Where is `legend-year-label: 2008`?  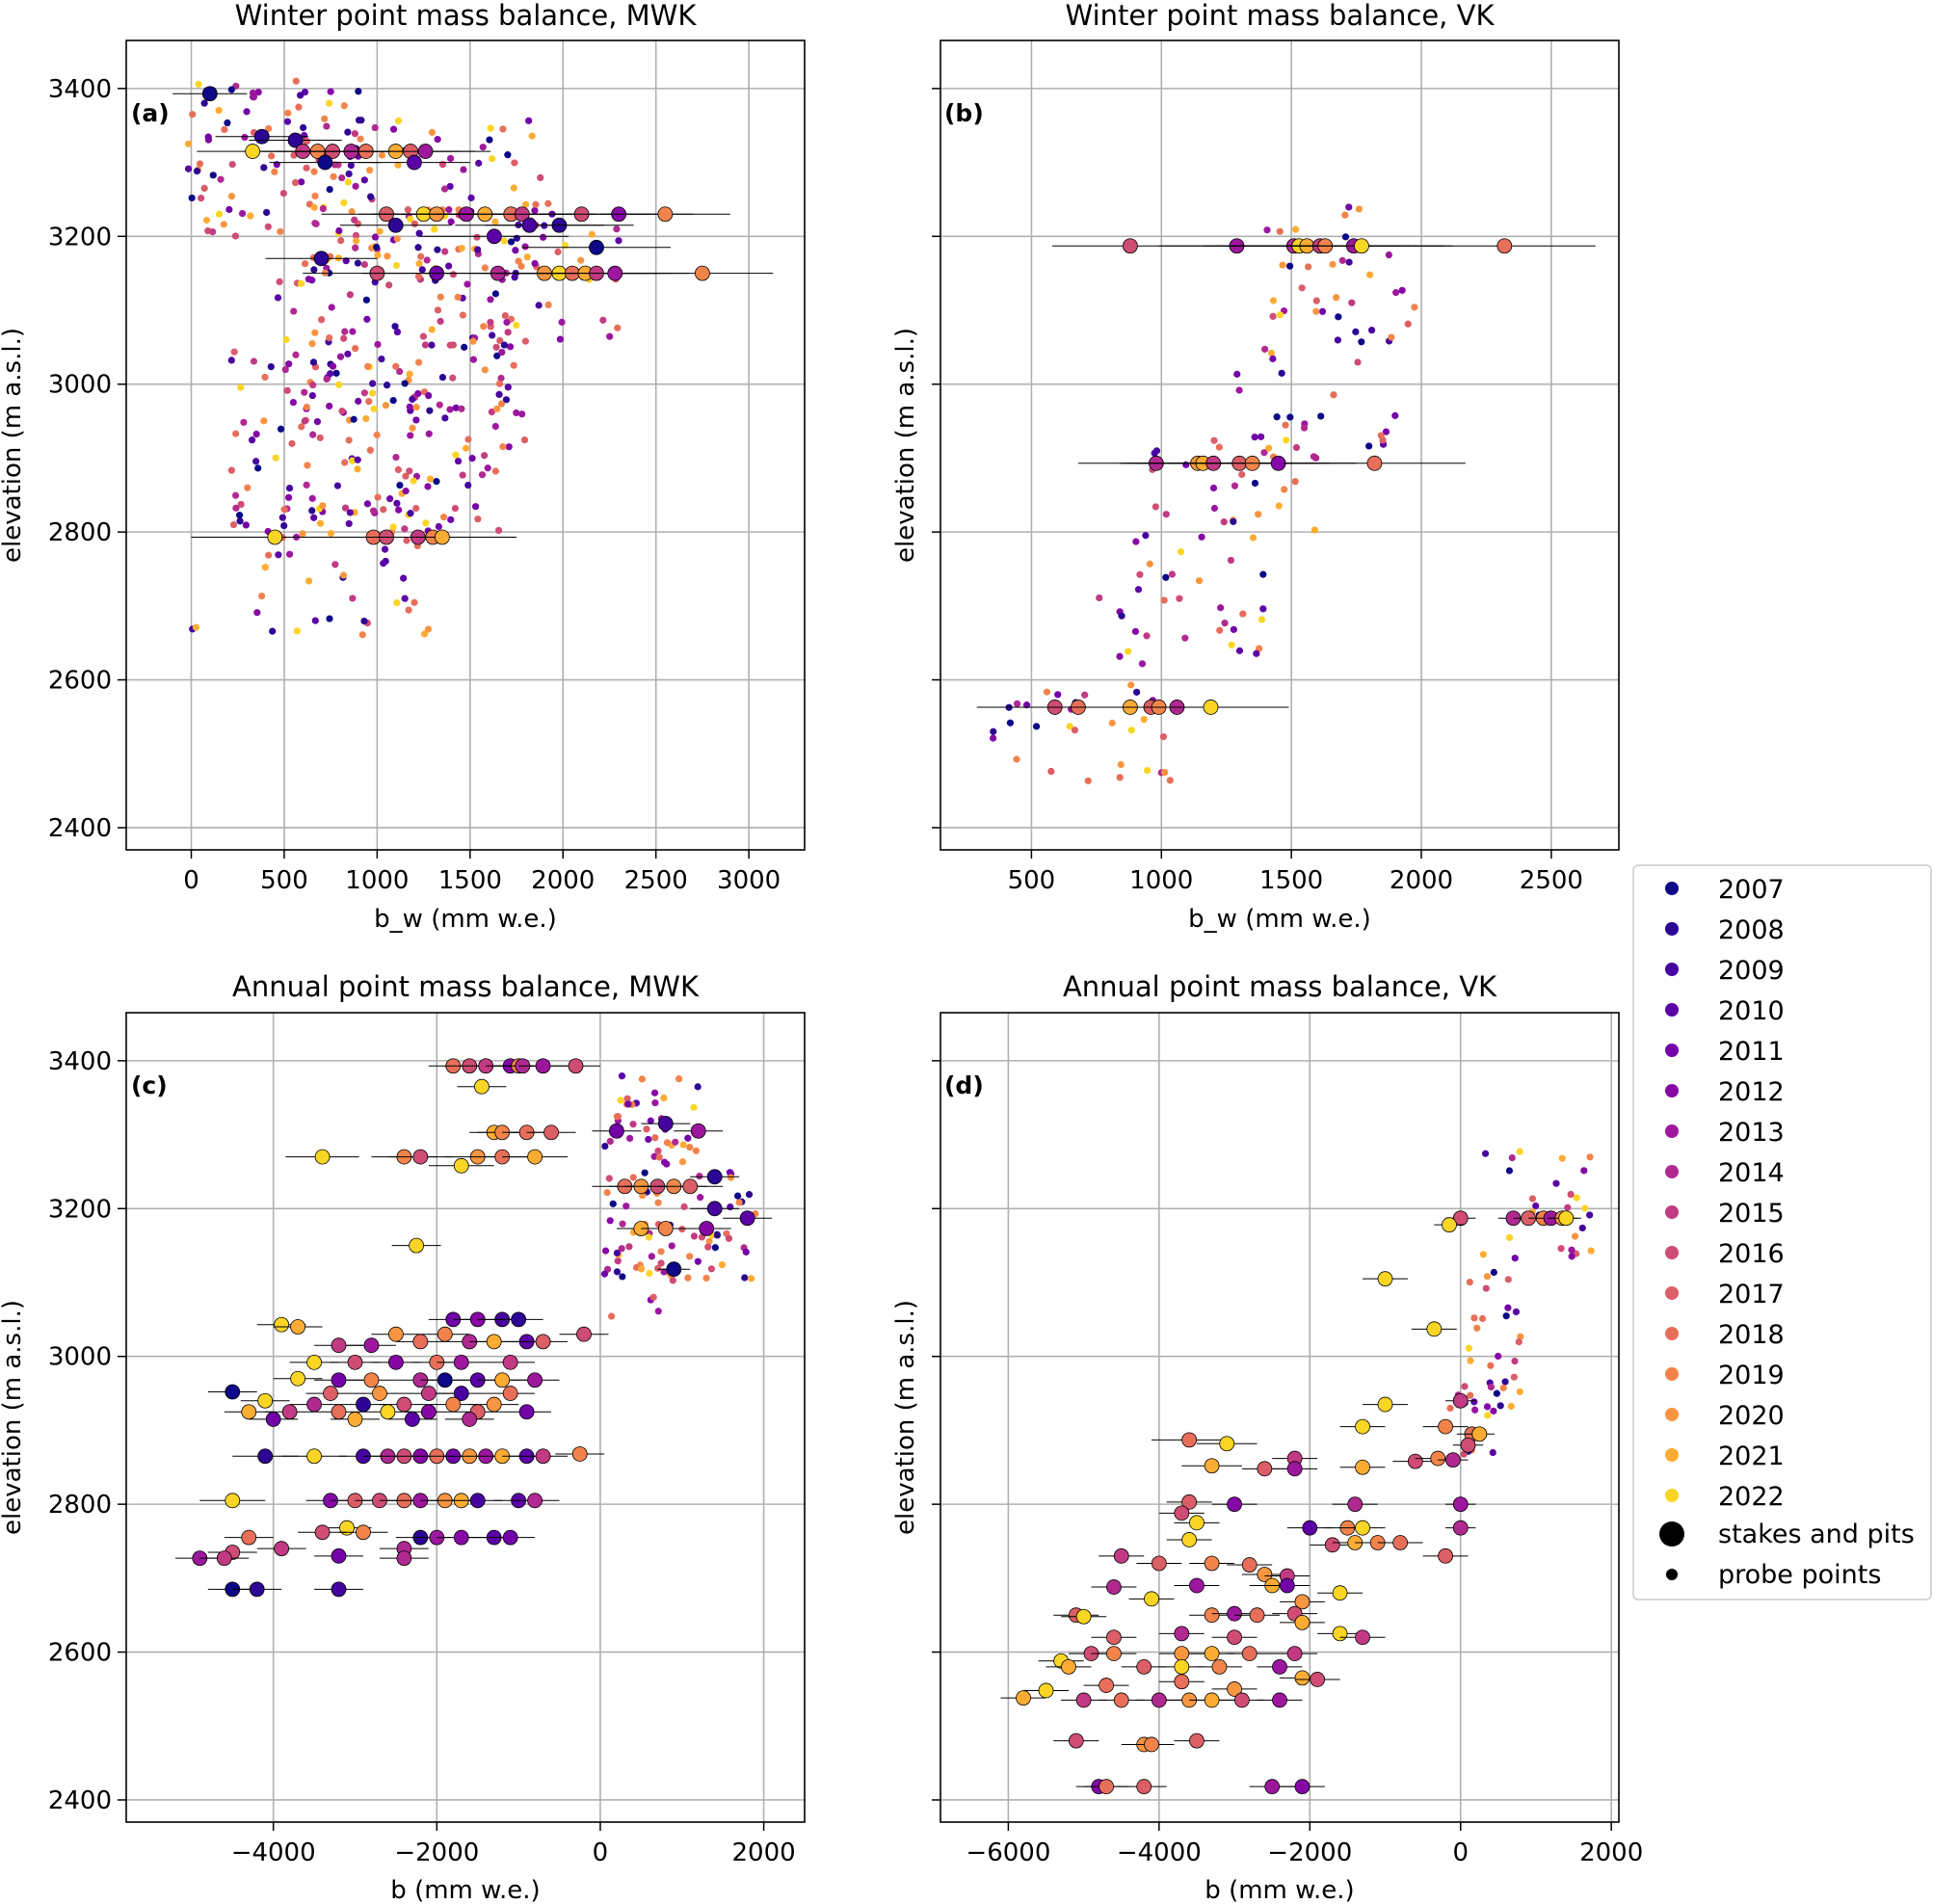 legend-year-label: 2008 is located at coordinates (1751, 930).